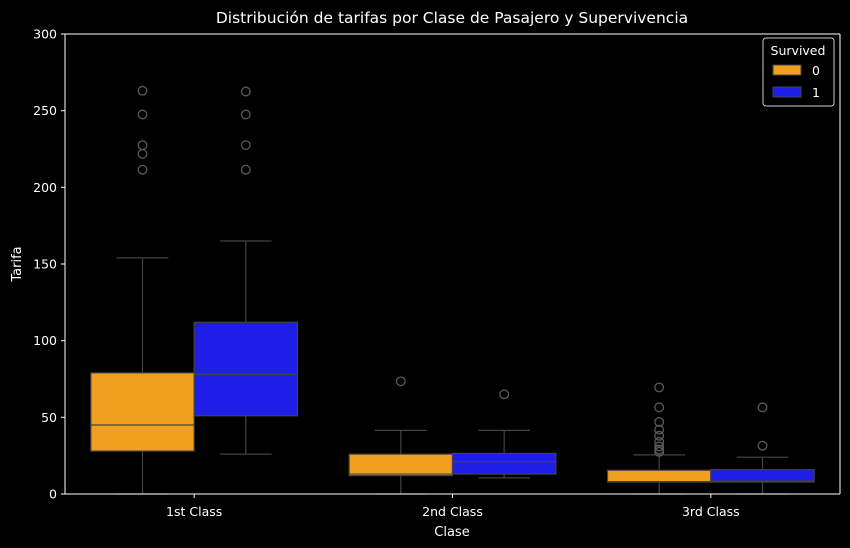 This screenshot has height=548, width=850. Describe the element at coordinates (45, 110) in the screenshot. I see `y-tick-label: 250` at that location.